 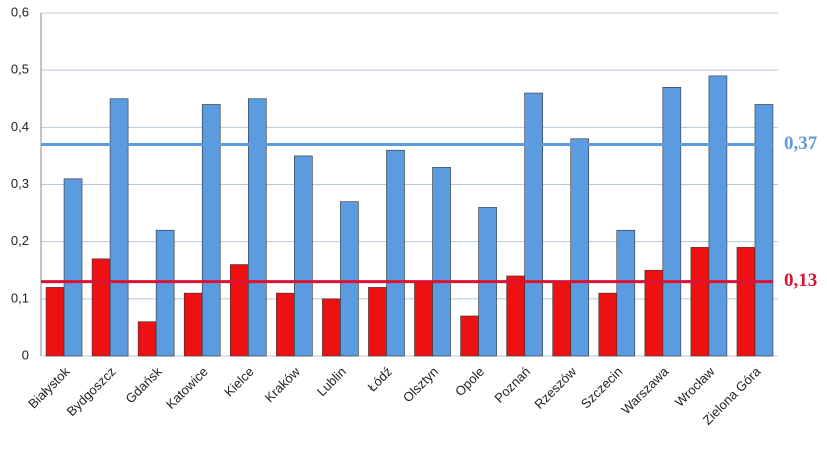 What do you see at coordinates (20, 126) in the screenshot?
I see `y-tick-label: 0,4` at bounding box center [20, 126].